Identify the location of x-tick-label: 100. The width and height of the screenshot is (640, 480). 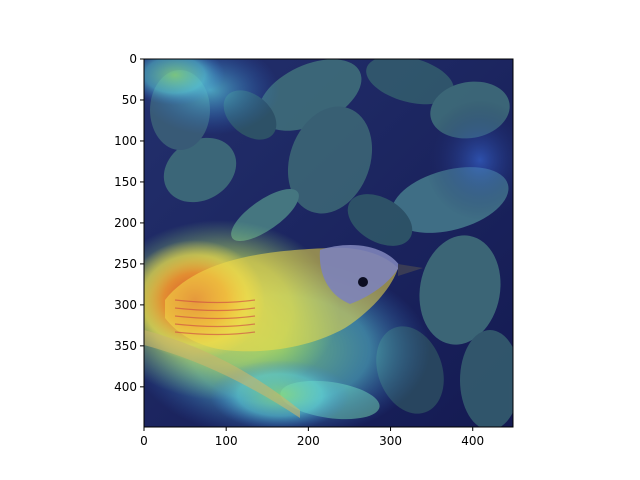
(226, 441).